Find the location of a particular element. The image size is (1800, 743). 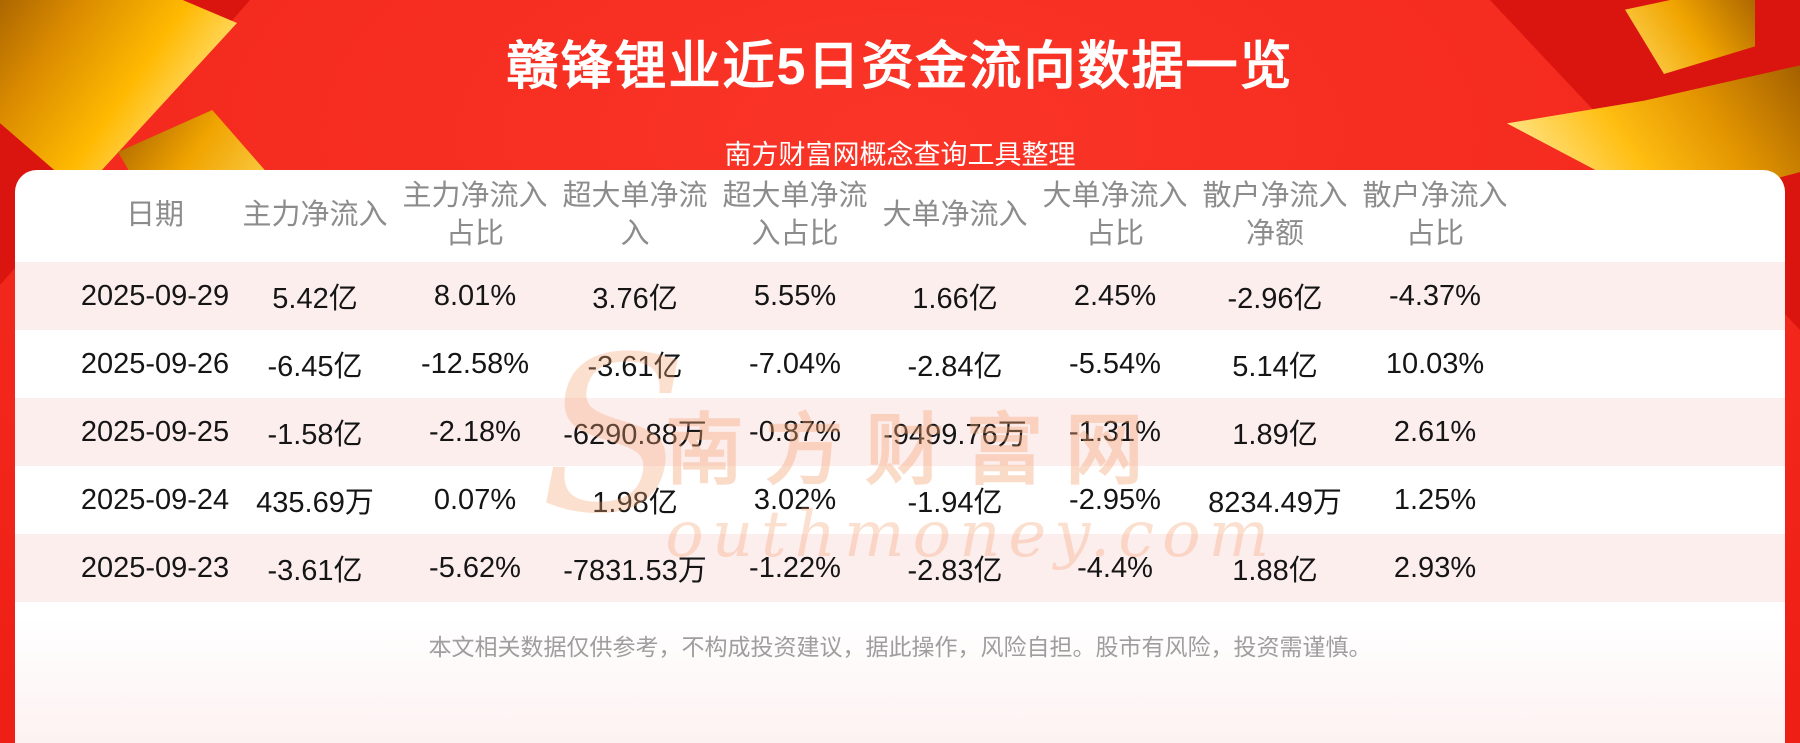

value-cell: -2.96亿 is located at coordinates (1275, 299).